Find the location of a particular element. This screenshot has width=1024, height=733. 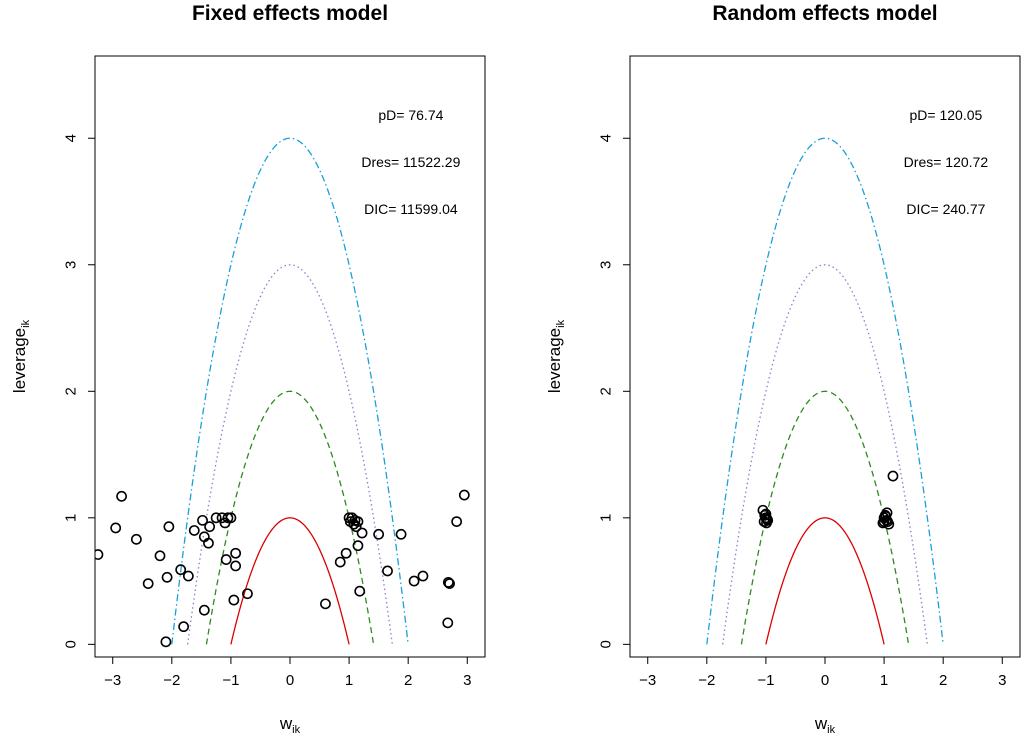

annotation-1: pD= 120.05 is located at coordinates (946, 115).